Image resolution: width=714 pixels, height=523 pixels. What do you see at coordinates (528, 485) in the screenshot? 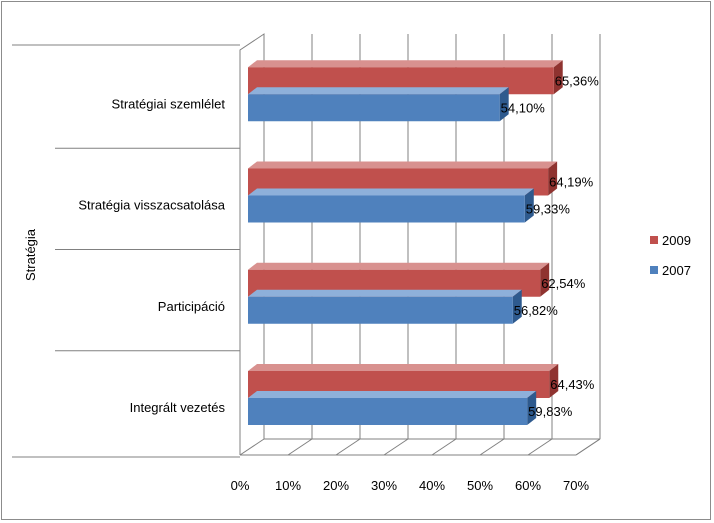
I see `tick-label: 60%` at bounding box center [528, 485].